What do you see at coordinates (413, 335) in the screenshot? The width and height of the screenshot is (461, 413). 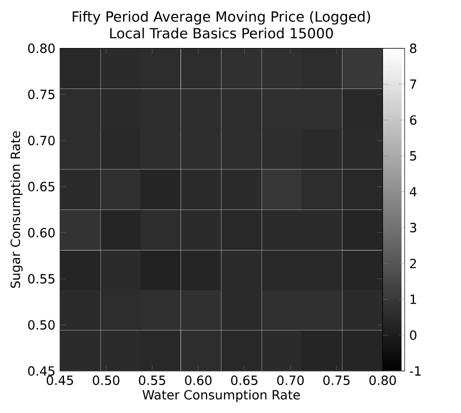 I see `color-bar-label: 0` at bounding box center [413, 335].